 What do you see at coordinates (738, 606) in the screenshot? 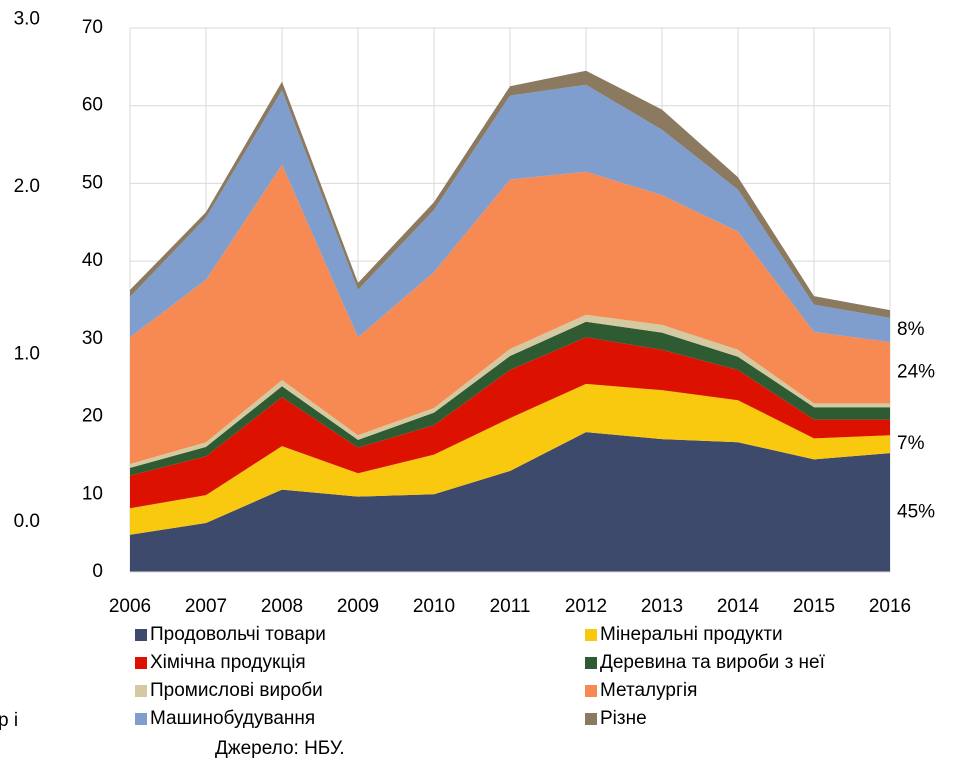
I see `x-tick-label: 2014` at bounding box center [738, 606].